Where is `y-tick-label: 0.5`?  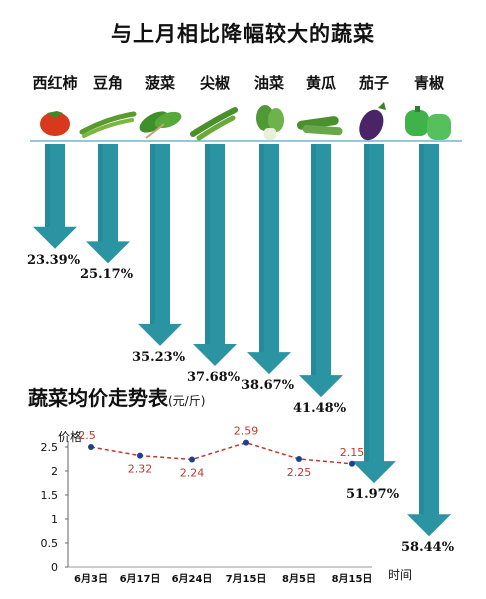
y-tick-label: 0.5 is located at coordinates (50, 543).